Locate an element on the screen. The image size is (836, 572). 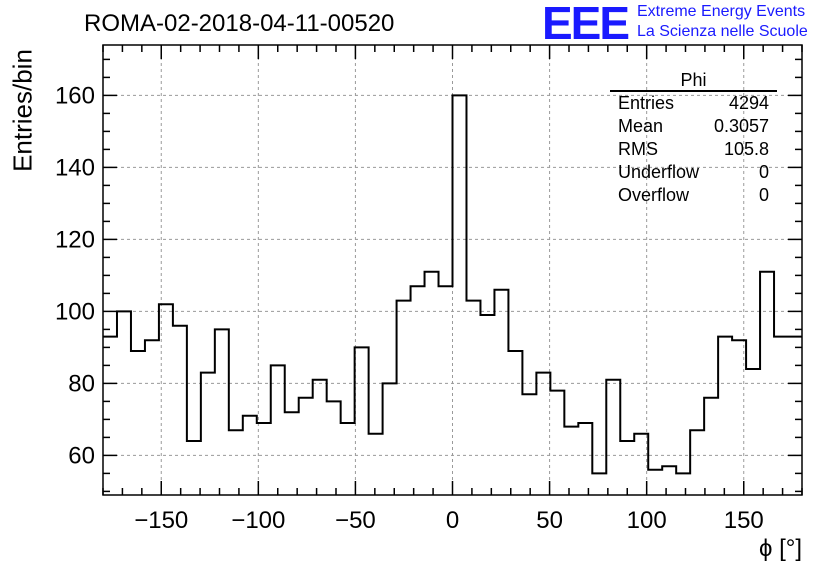
y-tick-label: 160 is located at coordinates (75, 95).